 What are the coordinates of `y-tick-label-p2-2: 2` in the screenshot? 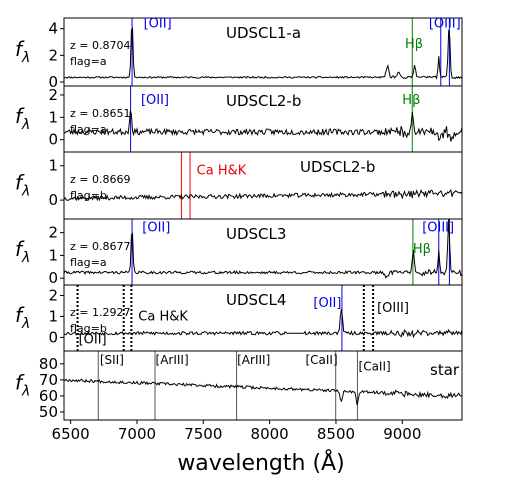 It's located at (53, 95).